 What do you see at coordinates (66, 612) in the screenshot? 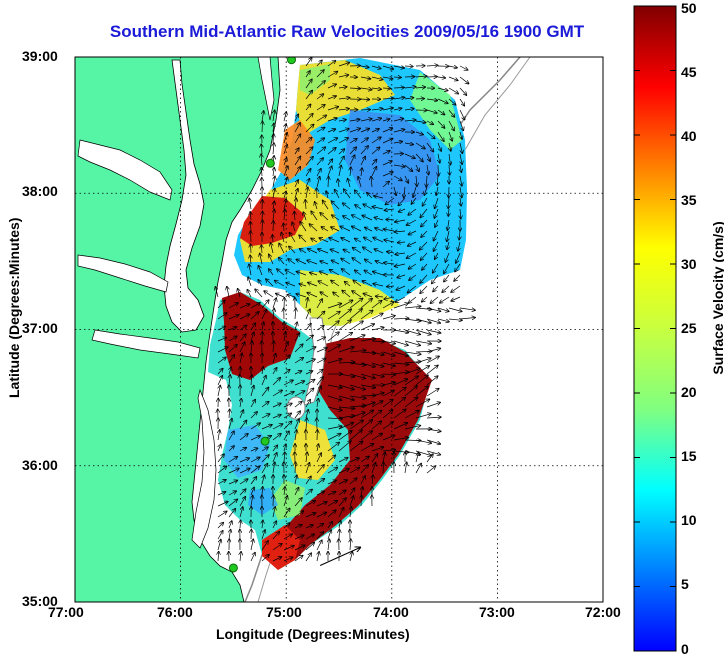
I see `x-tick-label: 77:00` at bounding box center [66, 612].